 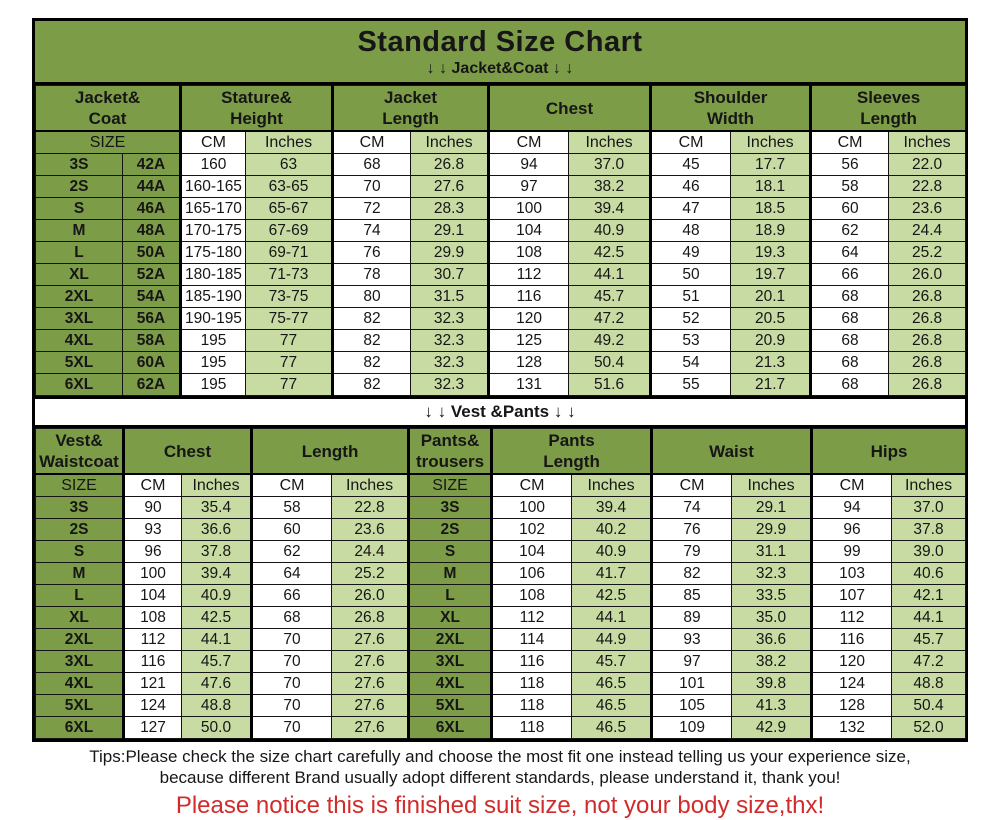 What do you see at coordinates (216, 529) in the screenshot?
I see `value-cell: 36.6` at bounding box center [216, 529].